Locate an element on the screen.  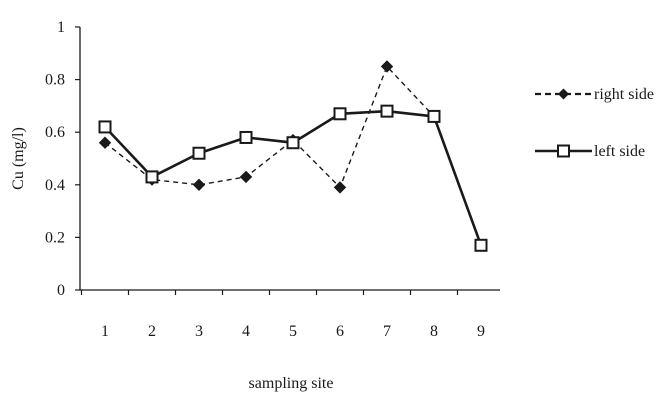
legend-label-left-side: left side is located at coordinates (619, 151).